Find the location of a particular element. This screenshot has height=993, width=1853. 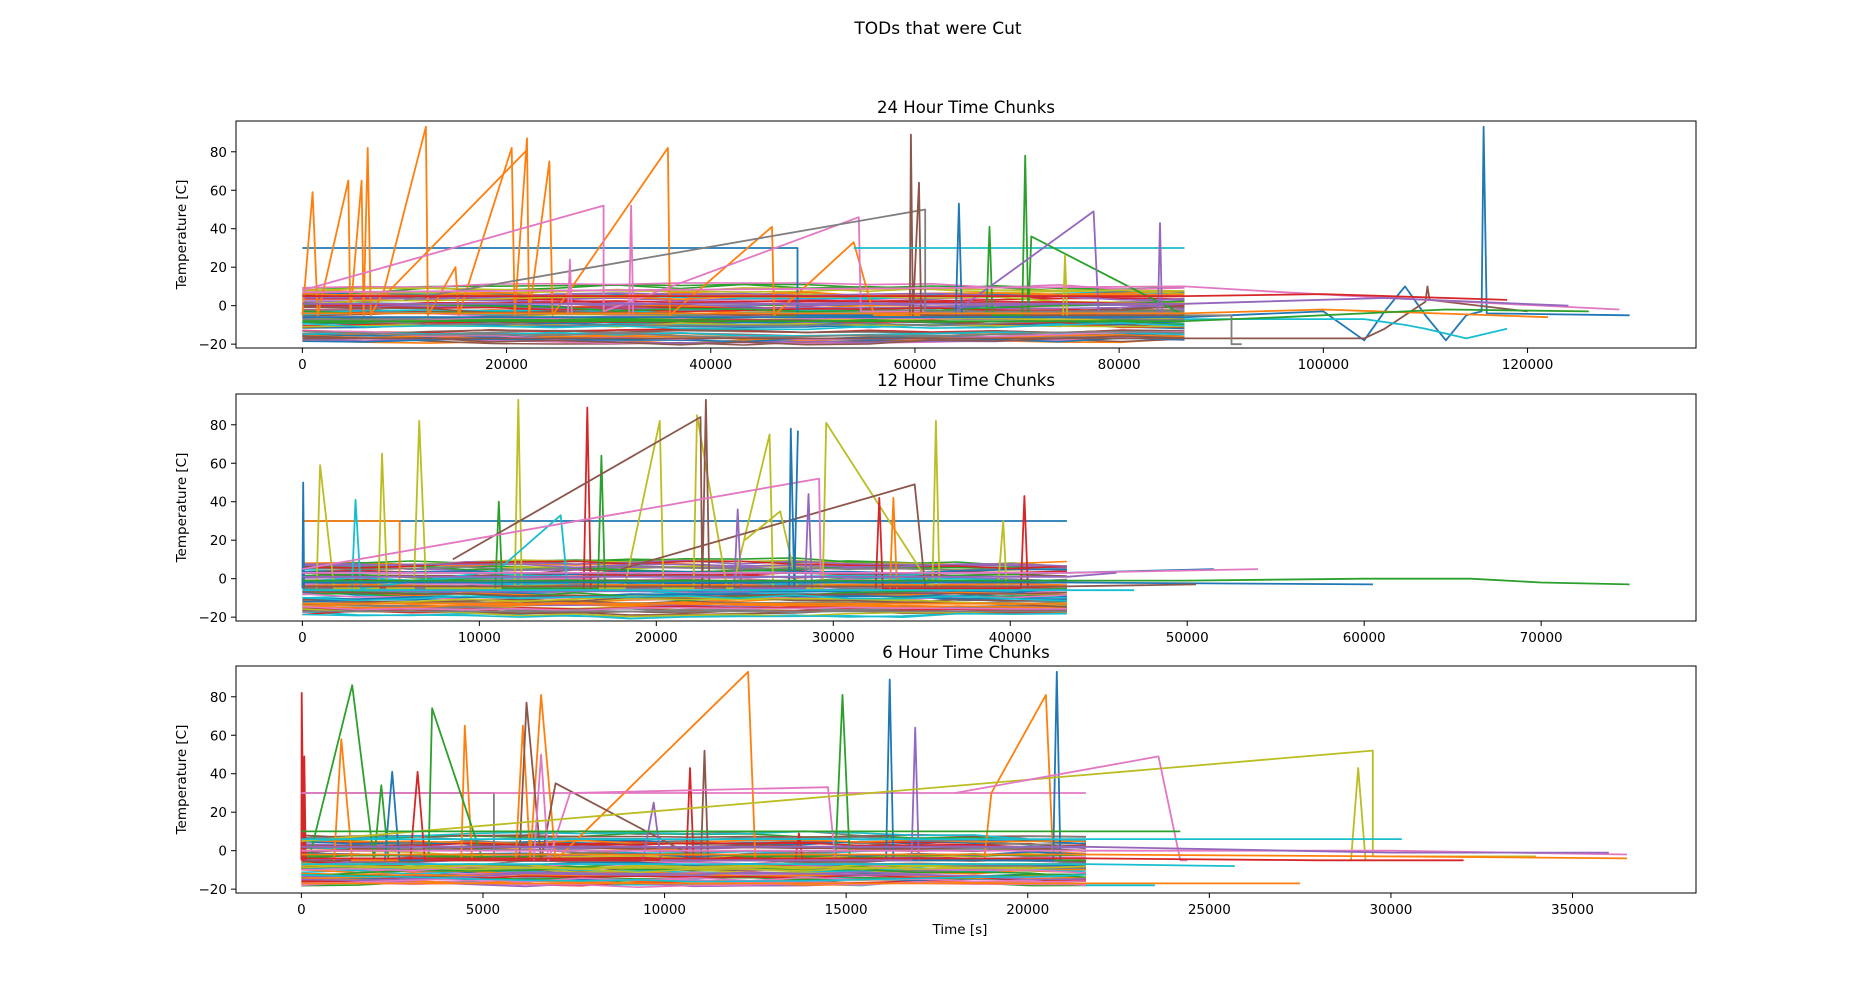

x-tick-label: 15000 is located at coordinates (846, 910).